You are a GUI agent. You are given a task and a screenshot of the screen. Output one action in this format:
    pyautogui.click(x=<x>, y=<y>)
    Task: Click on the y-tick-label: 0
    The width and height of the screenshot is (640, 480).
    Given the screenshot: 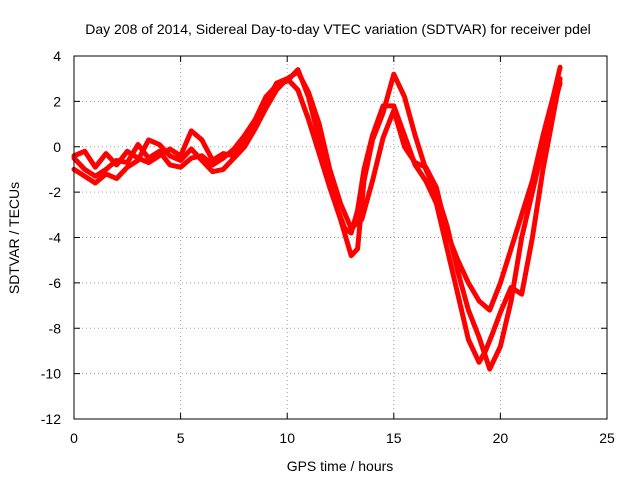 What is the action you would take?
    pyautogui.click(x=57, y=147)
    